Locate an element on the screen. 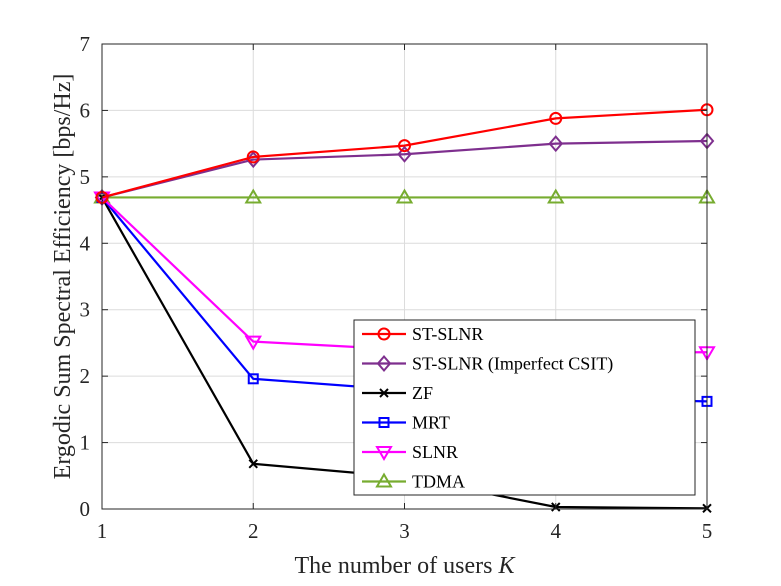 The width and height of the screenshot is (781, 586). legend-item-slnr: SLNR is located at coordinates (410, 452).